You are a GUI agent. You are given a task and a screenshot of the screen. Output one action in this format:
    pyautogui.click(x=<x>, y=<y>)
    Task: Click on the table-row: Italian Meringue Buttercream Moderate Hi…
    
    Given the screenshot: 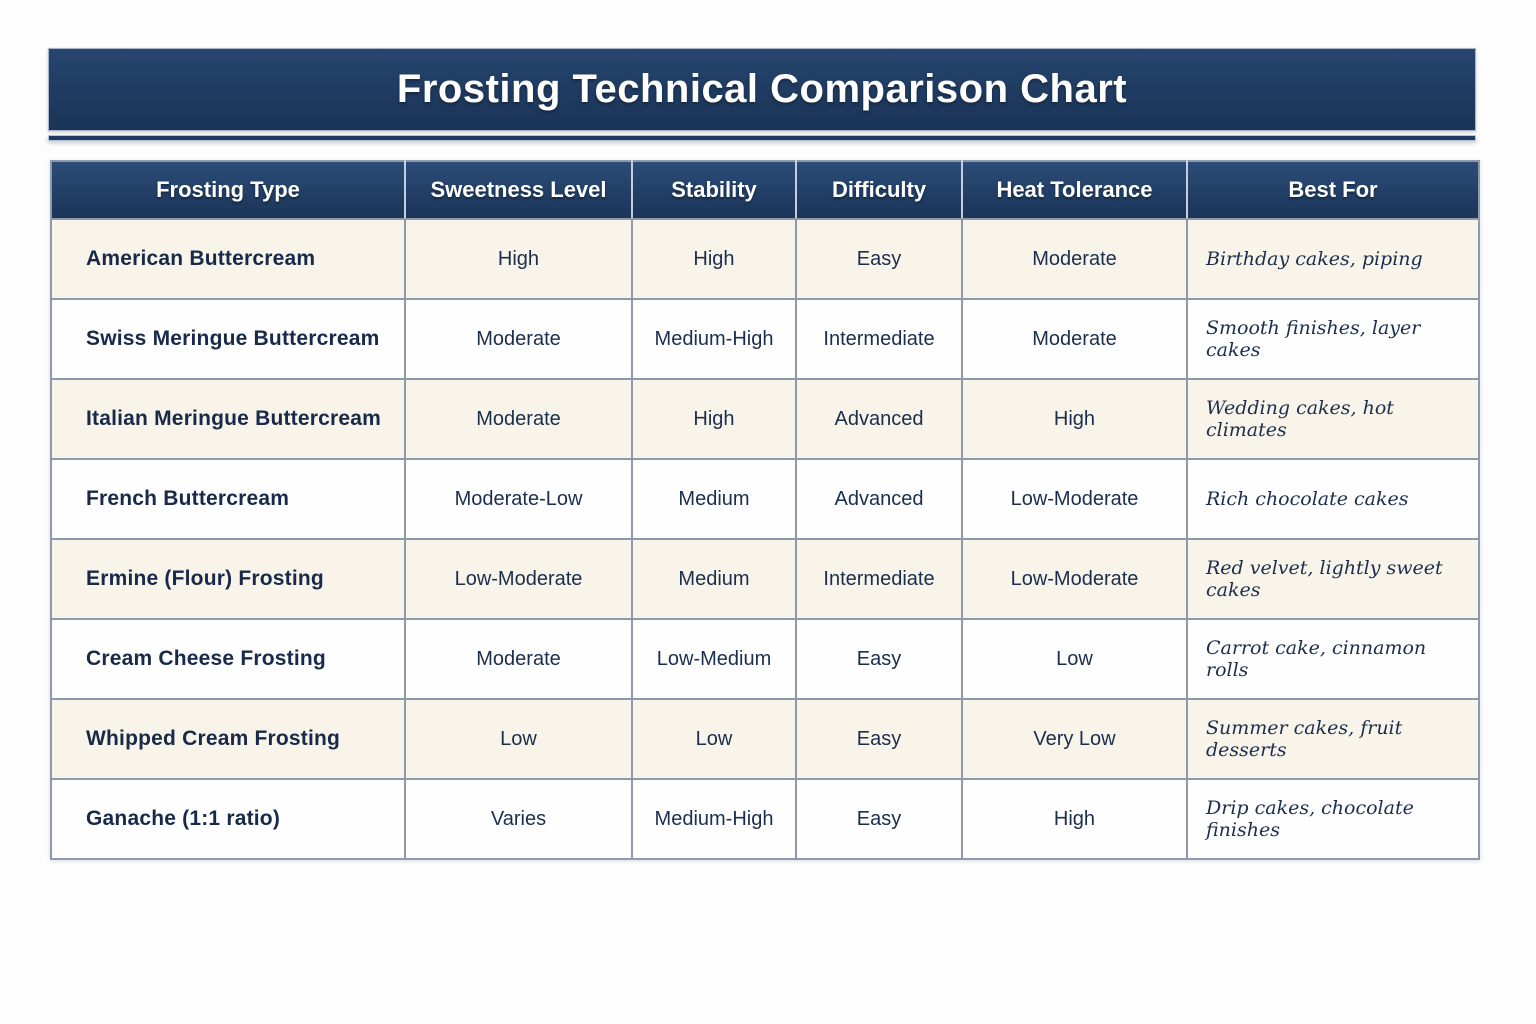 What is the action you would take?
    pyautogui.click(x=765, y=419)
    